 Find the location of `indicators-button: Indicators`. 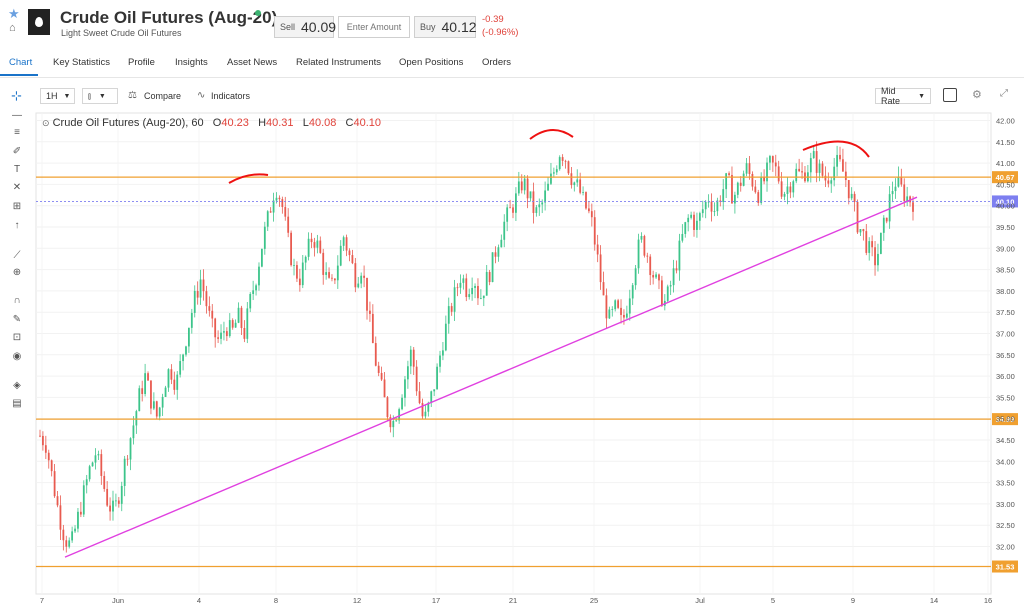

indicators-button: Indicators is located at coordinates (231, 96).